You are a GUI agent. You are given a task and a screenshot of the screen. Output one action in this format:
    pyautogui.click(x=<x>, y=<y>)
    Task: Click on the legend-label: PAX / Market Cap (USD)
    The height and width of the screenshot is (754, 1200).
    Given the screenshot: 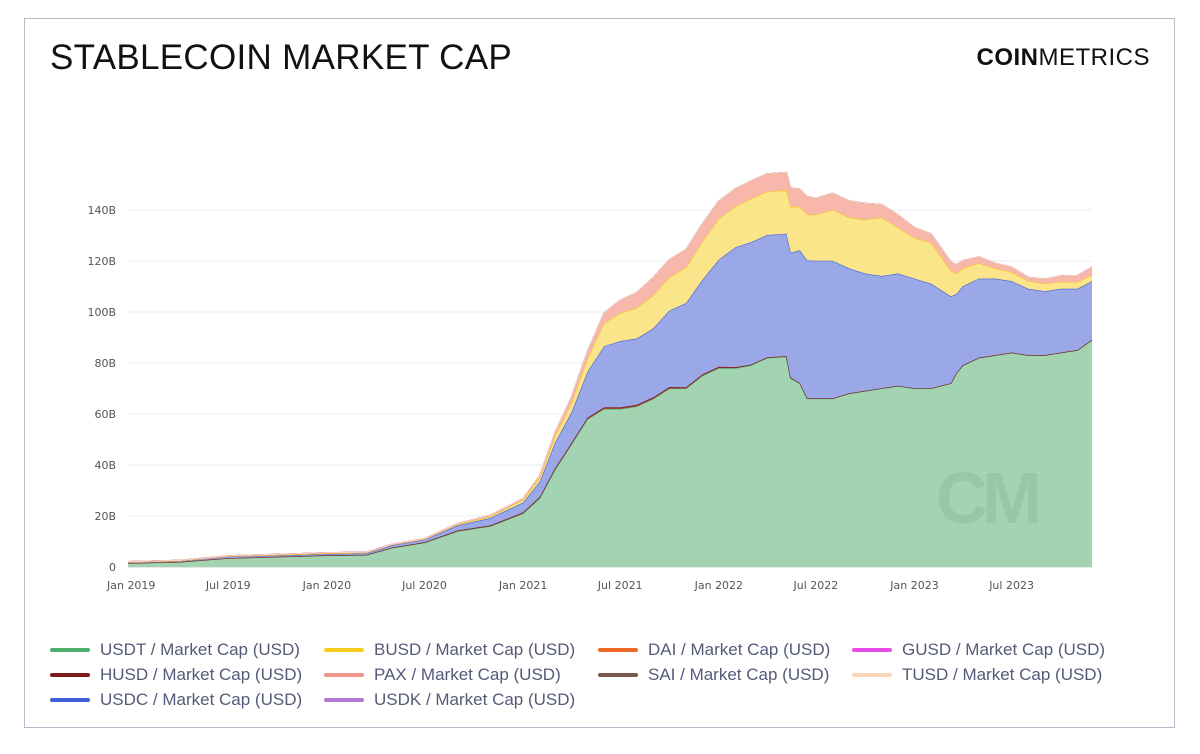 What is the action you would take?
    pyautogui.click(x=467, y=674)
    